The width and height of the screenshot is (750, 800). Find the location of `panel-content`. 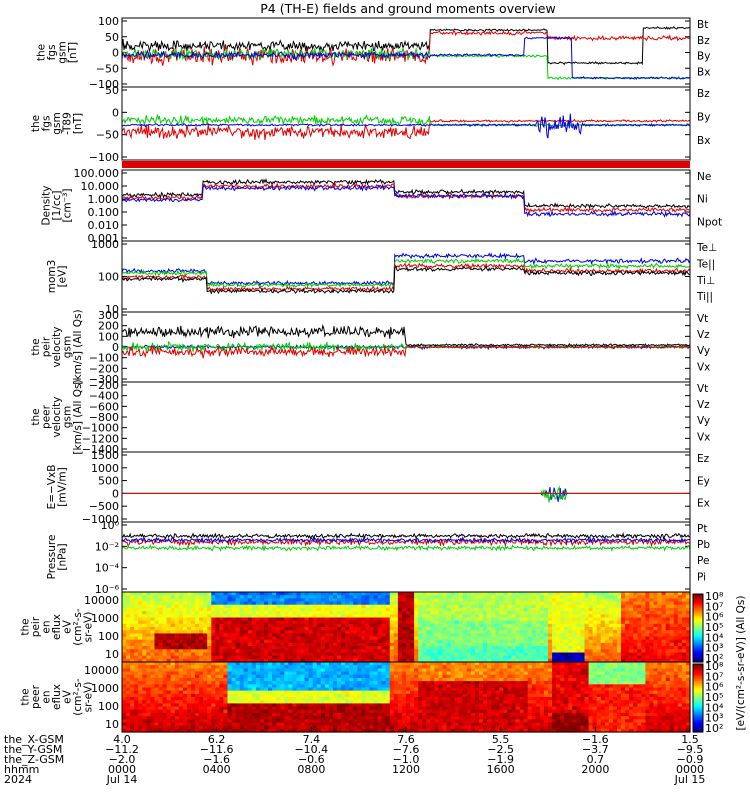

panel-content is located at coordinates (406, 494).